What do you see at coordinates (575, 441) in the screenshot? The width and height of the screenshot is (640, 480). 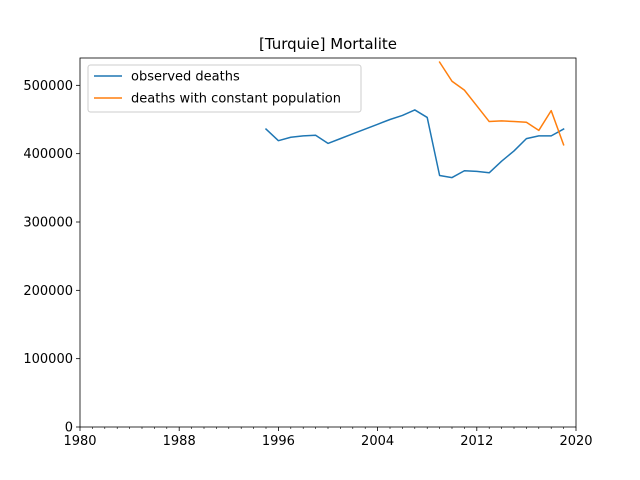 I see `x-tick-label: 2020` at bounding box center [575, 441].